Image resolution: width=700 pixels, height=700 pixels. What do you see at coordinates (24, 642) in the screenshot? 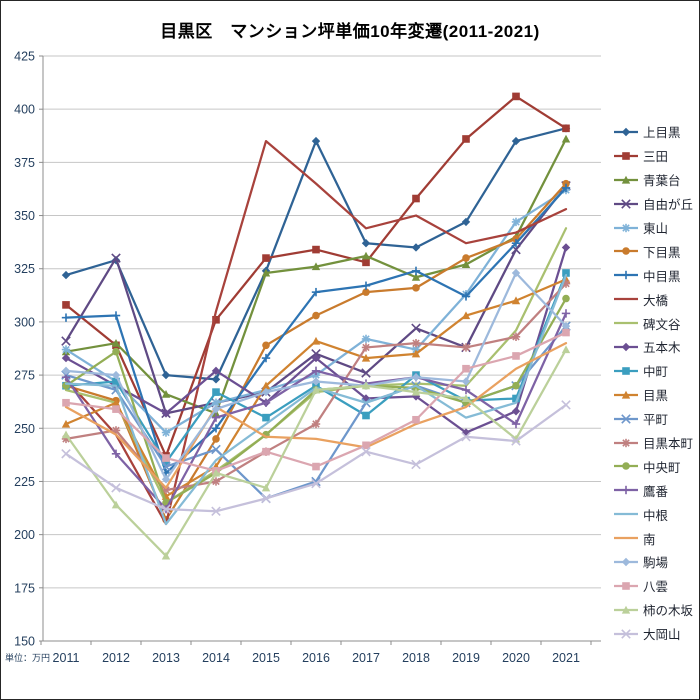
I see `y-tick-label: 150` at bounding box center [24, 642].